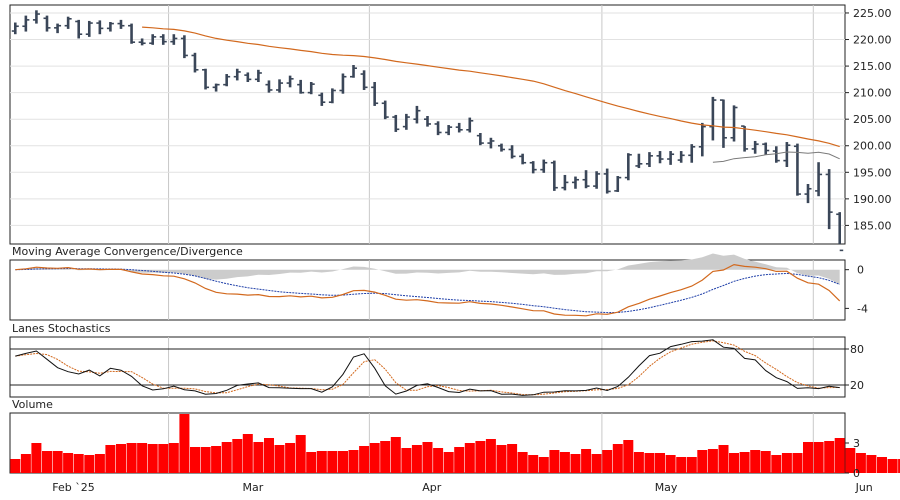 The width and height of the screenshot is (900, 500). What do you see at coordinates (872, 13) in the screenshot?
I see `price-tick-label: 225.00` at bounding box center [872, 13].